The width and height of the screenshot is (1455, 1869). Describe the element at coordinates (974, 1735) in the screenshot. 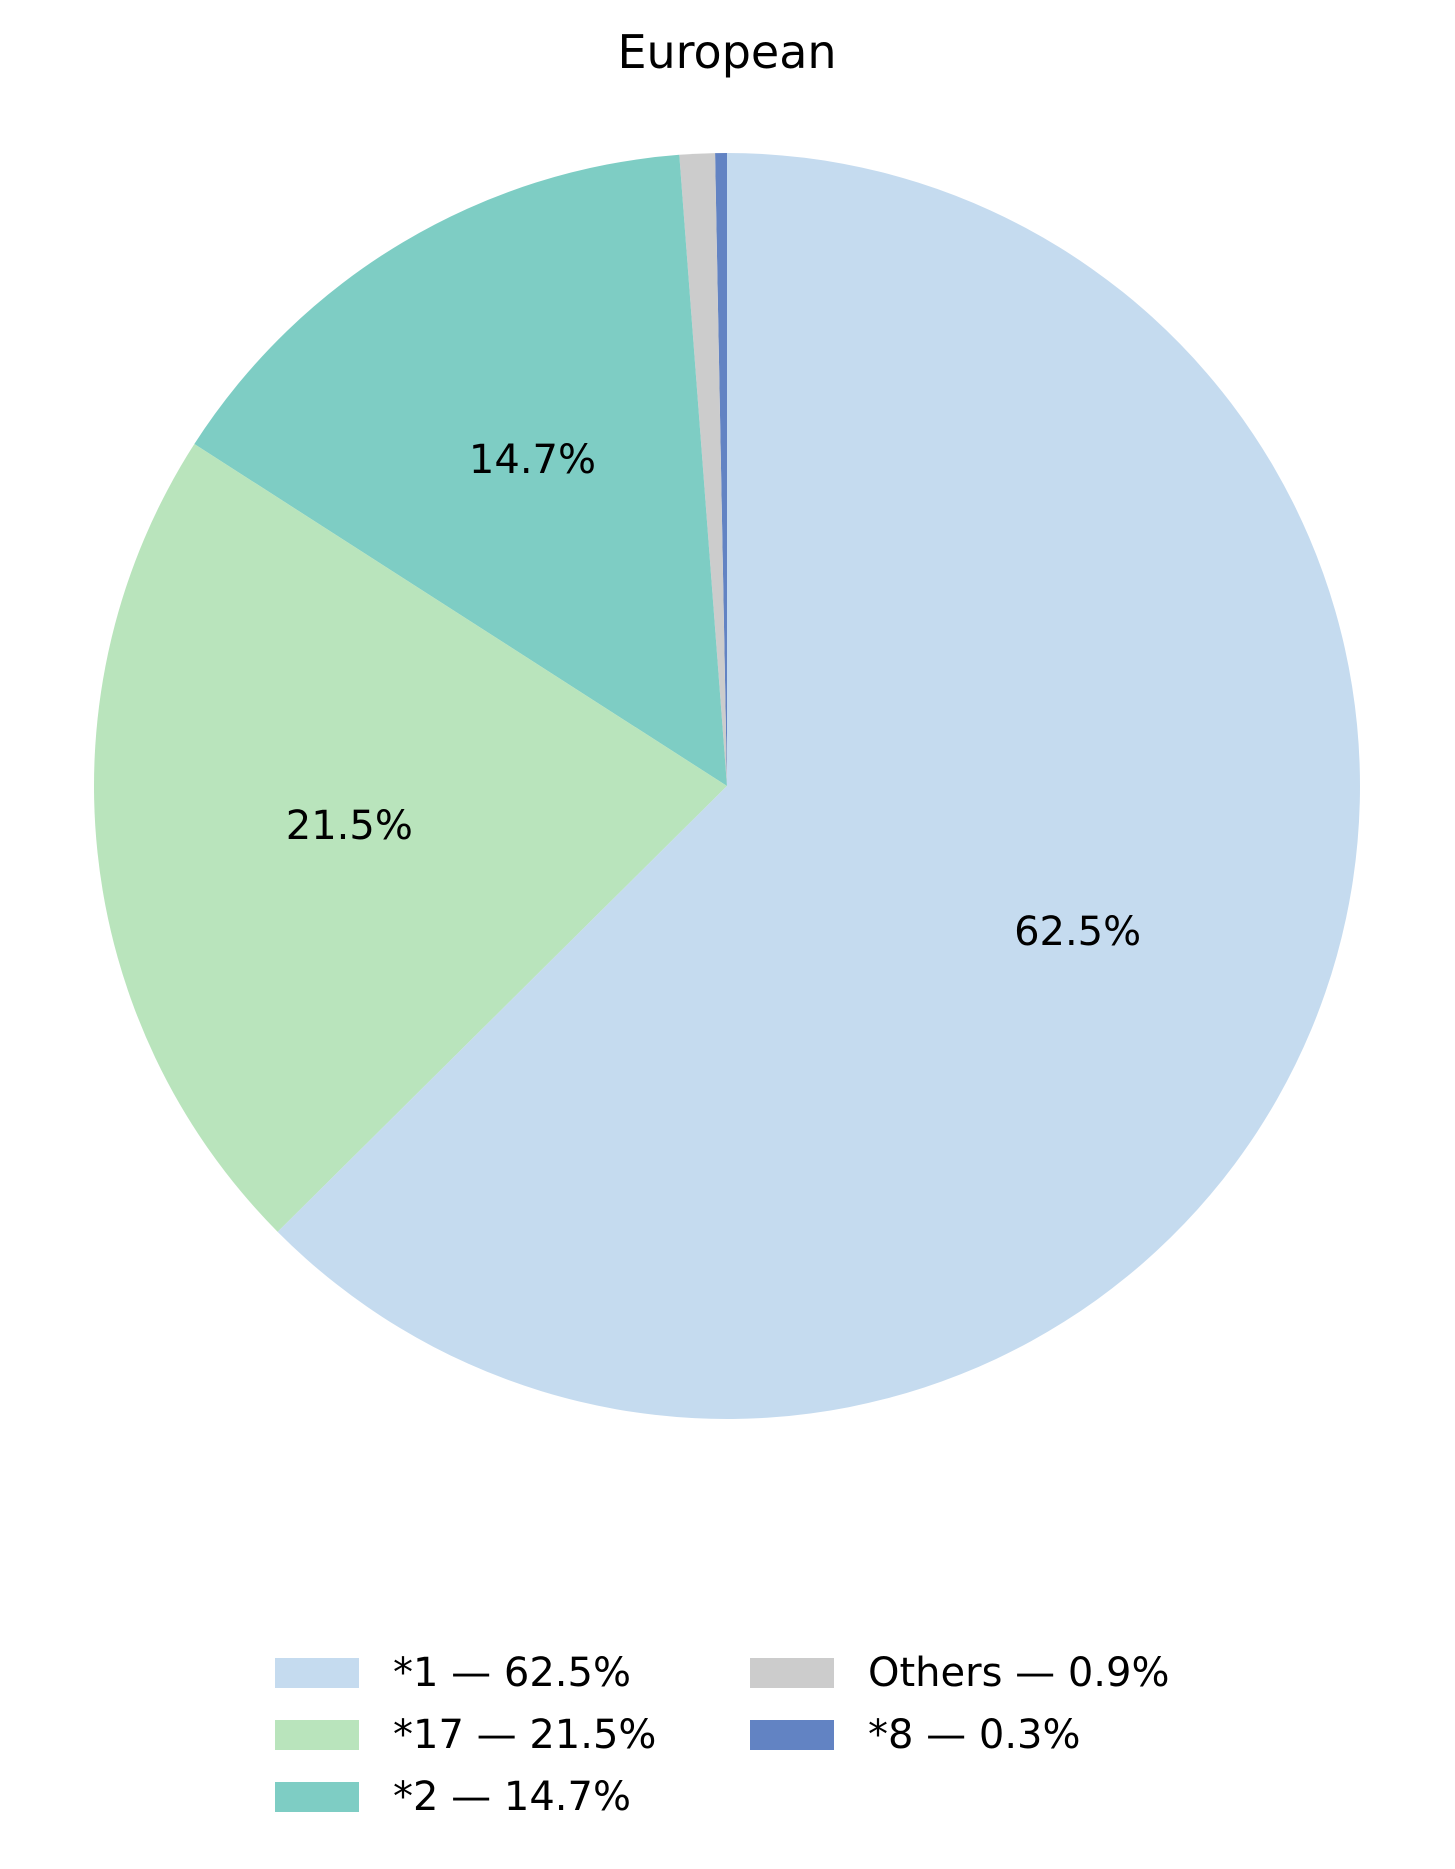

I see `legend-label: *8 — 0.3%` at that location.